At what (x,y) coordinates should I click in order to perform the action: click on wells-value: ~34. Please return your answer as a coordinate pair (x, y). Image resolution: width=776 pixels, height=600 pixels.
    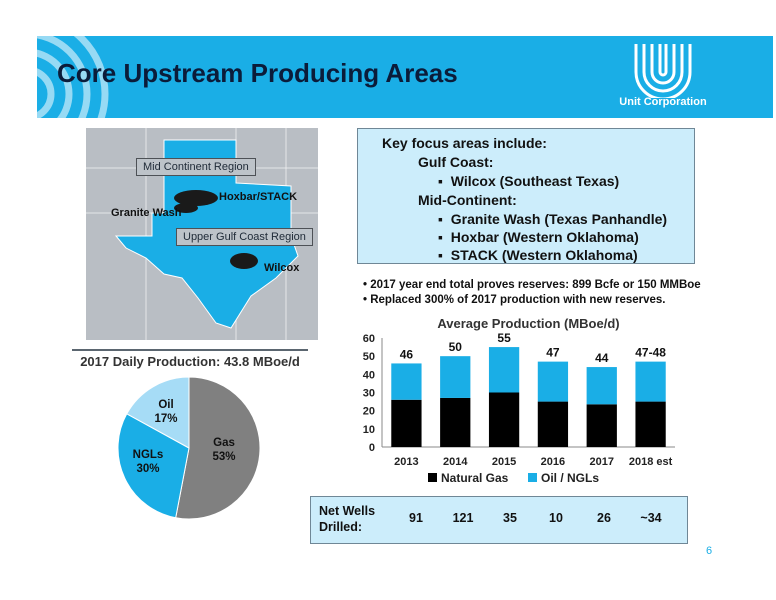
    Looking at the image, I should click on (651, 518).